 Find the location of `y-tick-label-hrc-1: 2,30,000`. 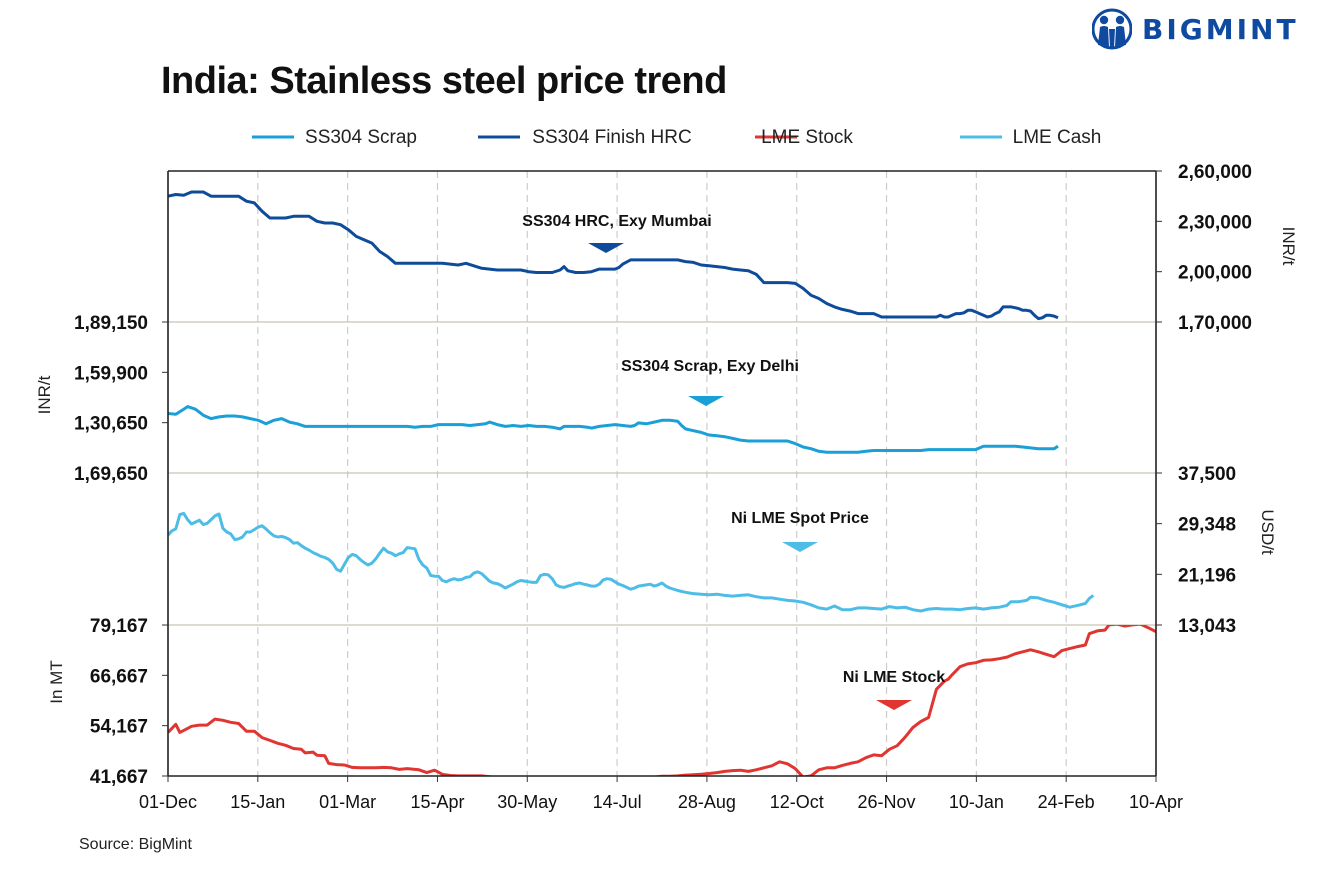

y-tick-label-hrc-1: 2,30,000 is located at coordinates (1215, 222).